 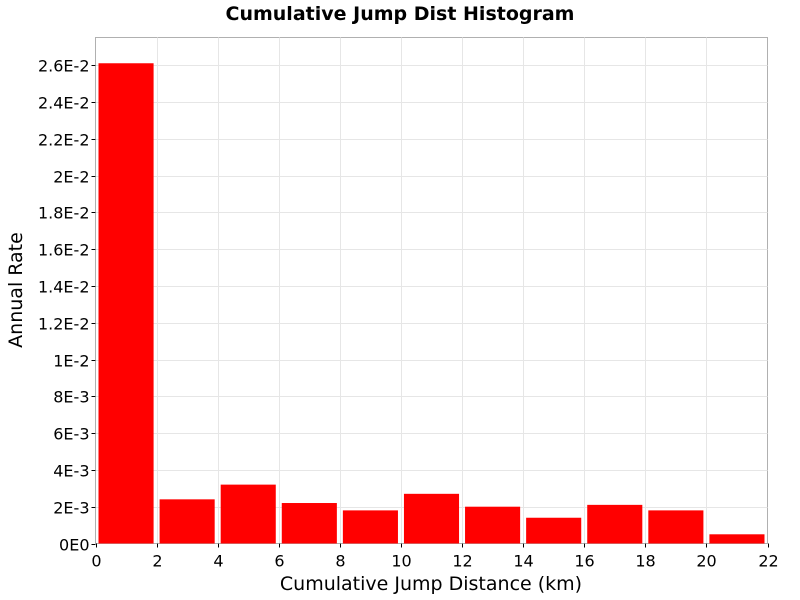 I want to click on x-tick-label: 12, so click(x=462, y=561).